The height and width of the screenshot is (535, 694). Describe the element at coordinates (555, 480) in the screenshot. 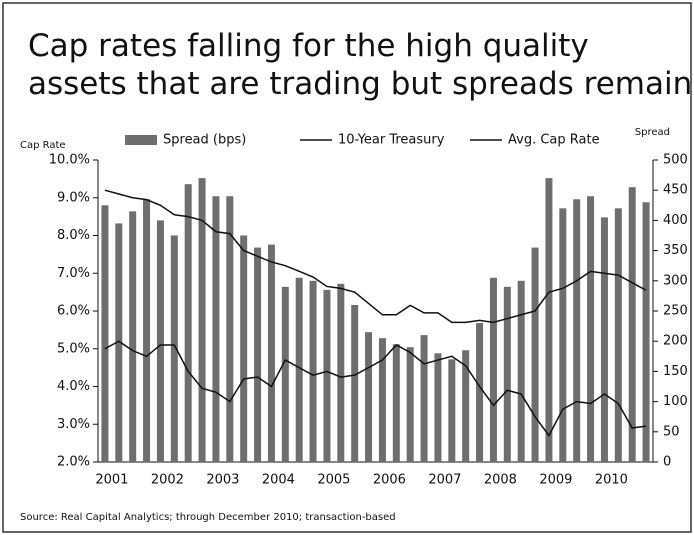

I see `x-tick-label: 2009` at that location.